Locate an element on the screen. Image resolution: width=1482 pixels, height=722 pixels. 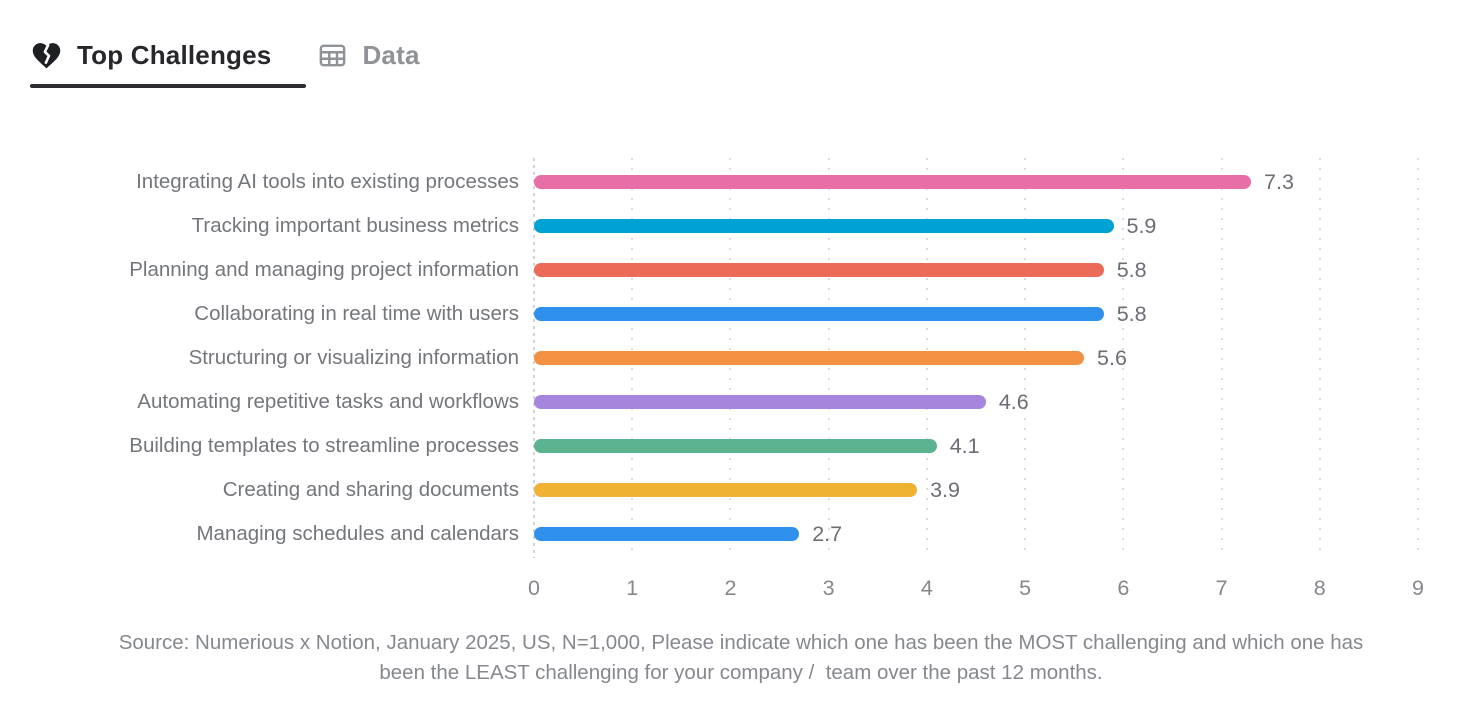
bar-row: 7.3 is located at coordinates (976, 182).